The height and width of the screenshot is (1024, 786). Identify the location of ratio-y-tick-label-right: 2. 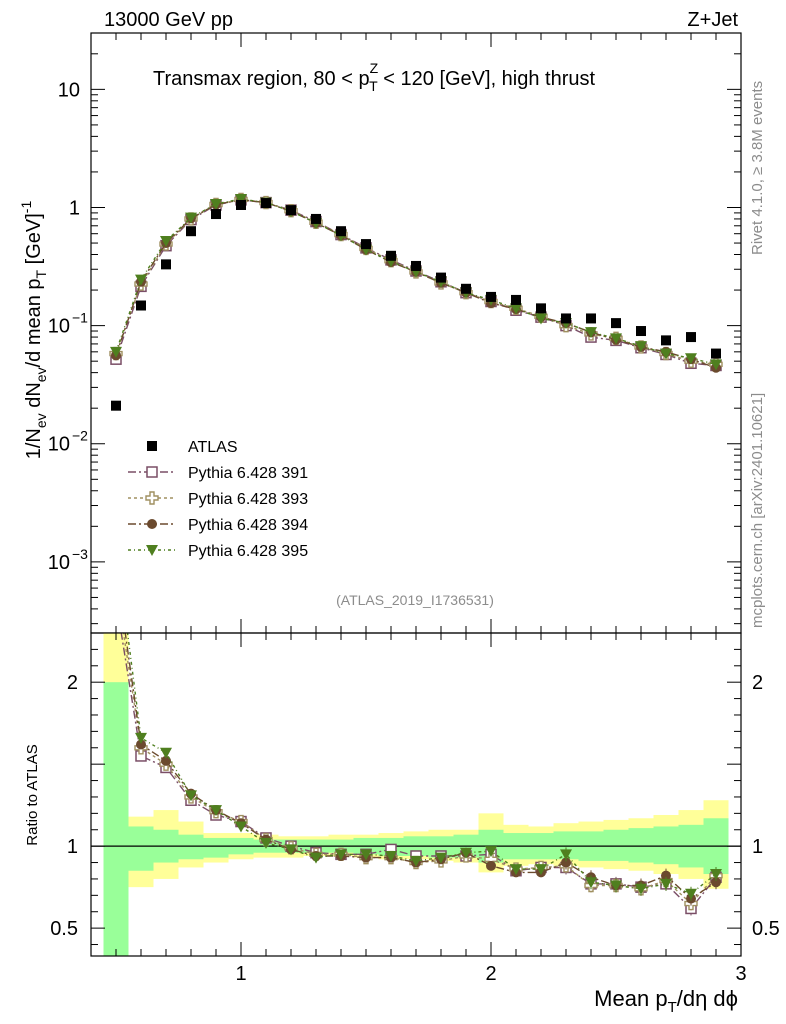
(757, 683).